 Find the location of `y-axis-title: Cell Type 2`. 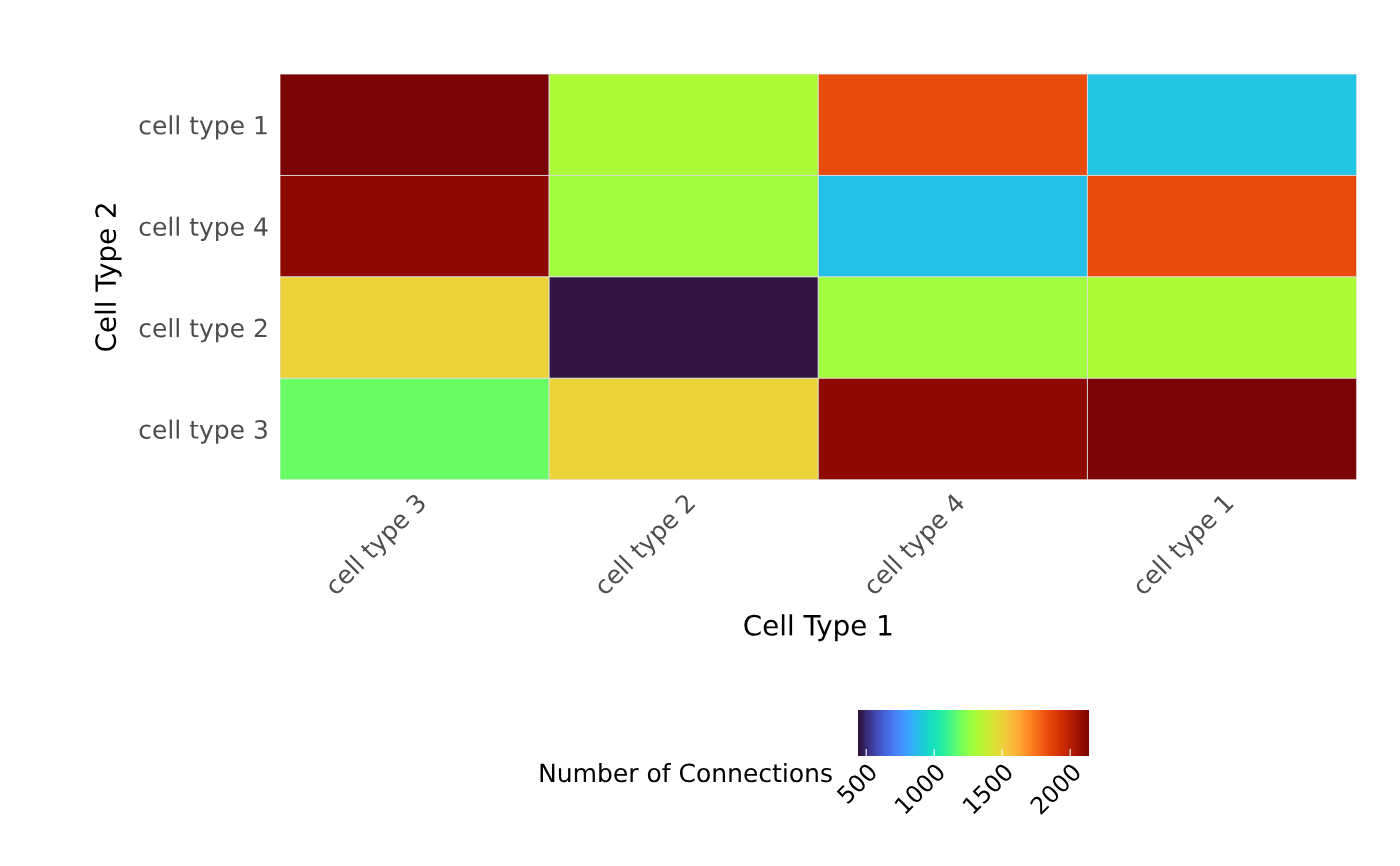

y-axis-title: Cell Type 2 is located at coordinates (108, 277).